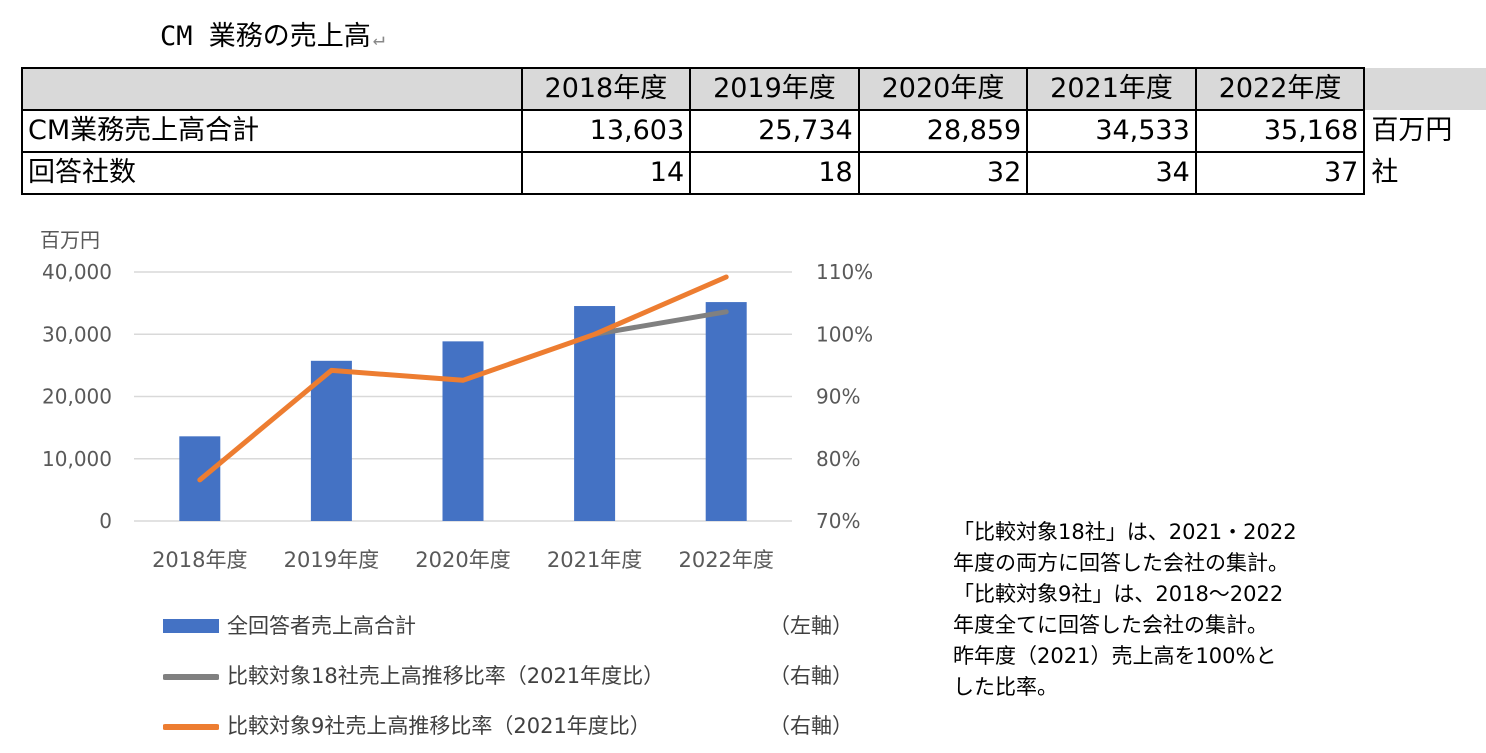 This screenshot has height=753, width=1486. What do you see at coordinates (774, 131) in the screenshot?
I see `table-cell: 25,734` at bounding box center [774, 131].